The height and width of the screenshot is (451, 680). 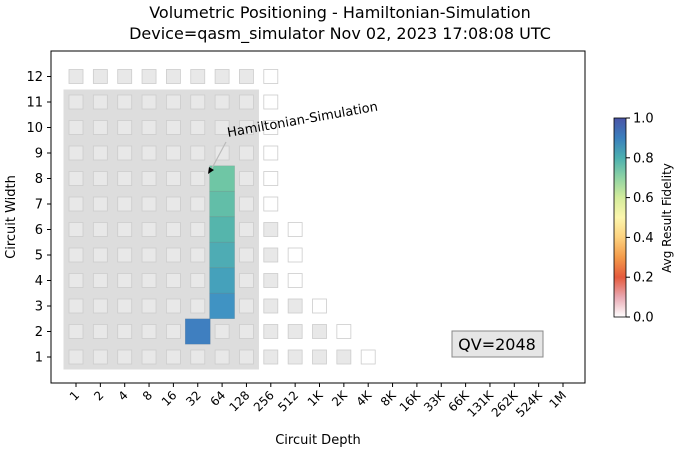 What do you see at coordinates (643, 119) in the screenshot?
I see `colorbar-tick-label: 1.0` at bounding box center [643, 119].